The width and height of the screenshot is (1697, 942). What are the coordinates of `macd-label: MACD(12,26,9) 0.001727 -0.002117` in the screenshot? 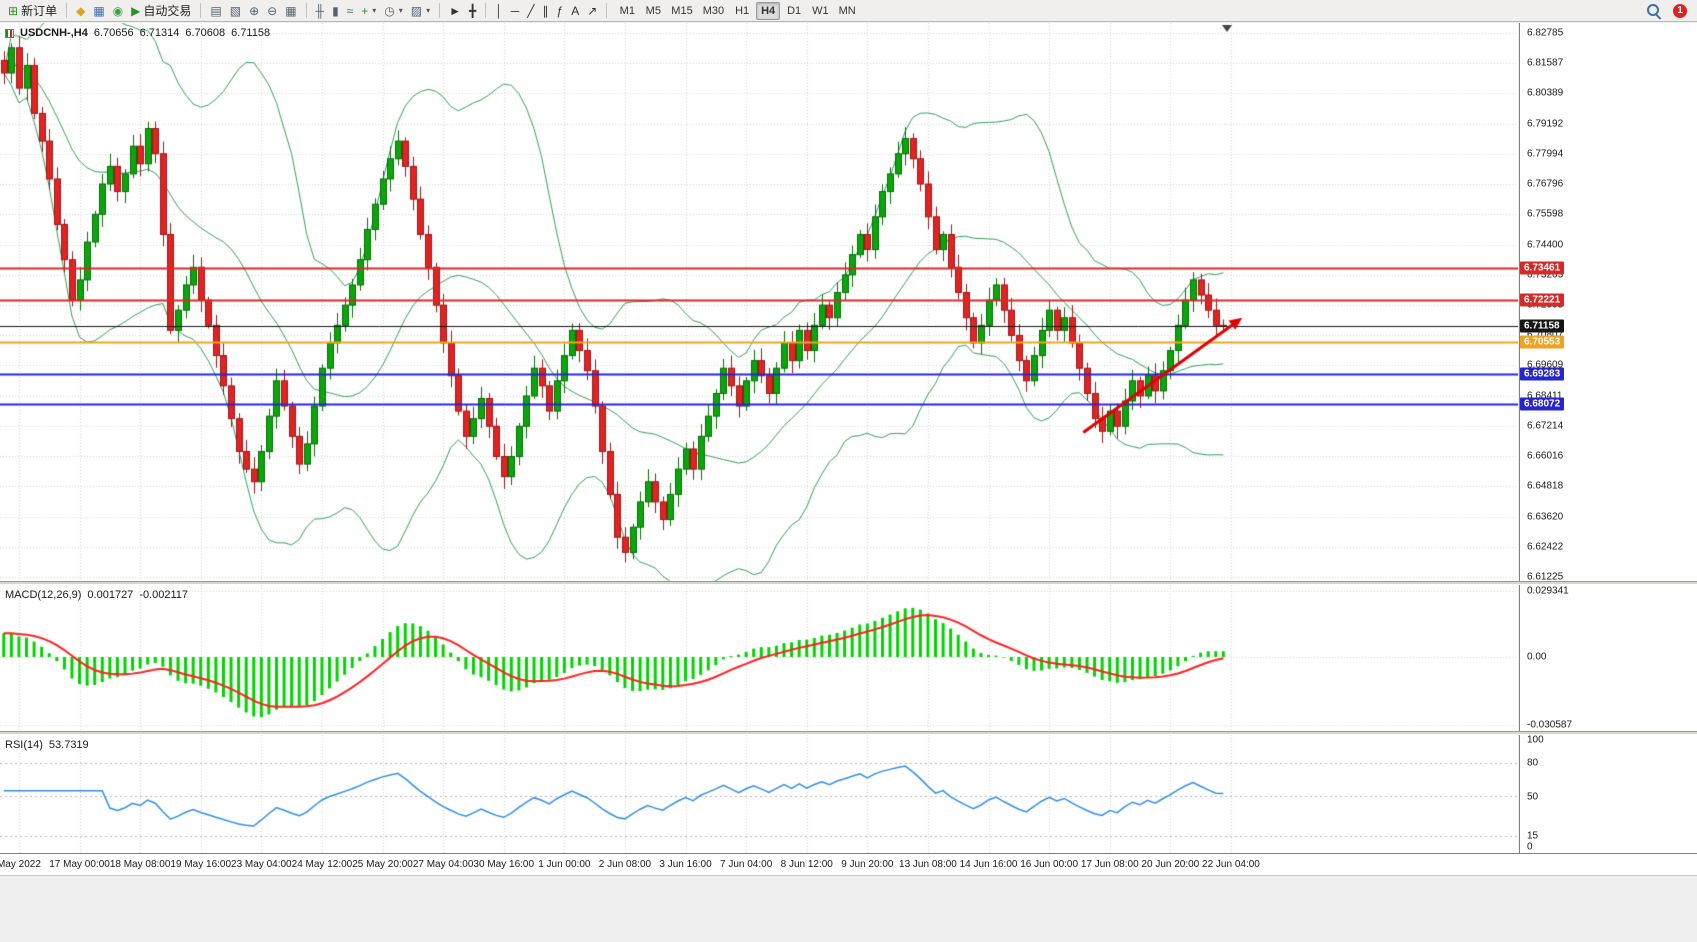 It's located at (96, 595).